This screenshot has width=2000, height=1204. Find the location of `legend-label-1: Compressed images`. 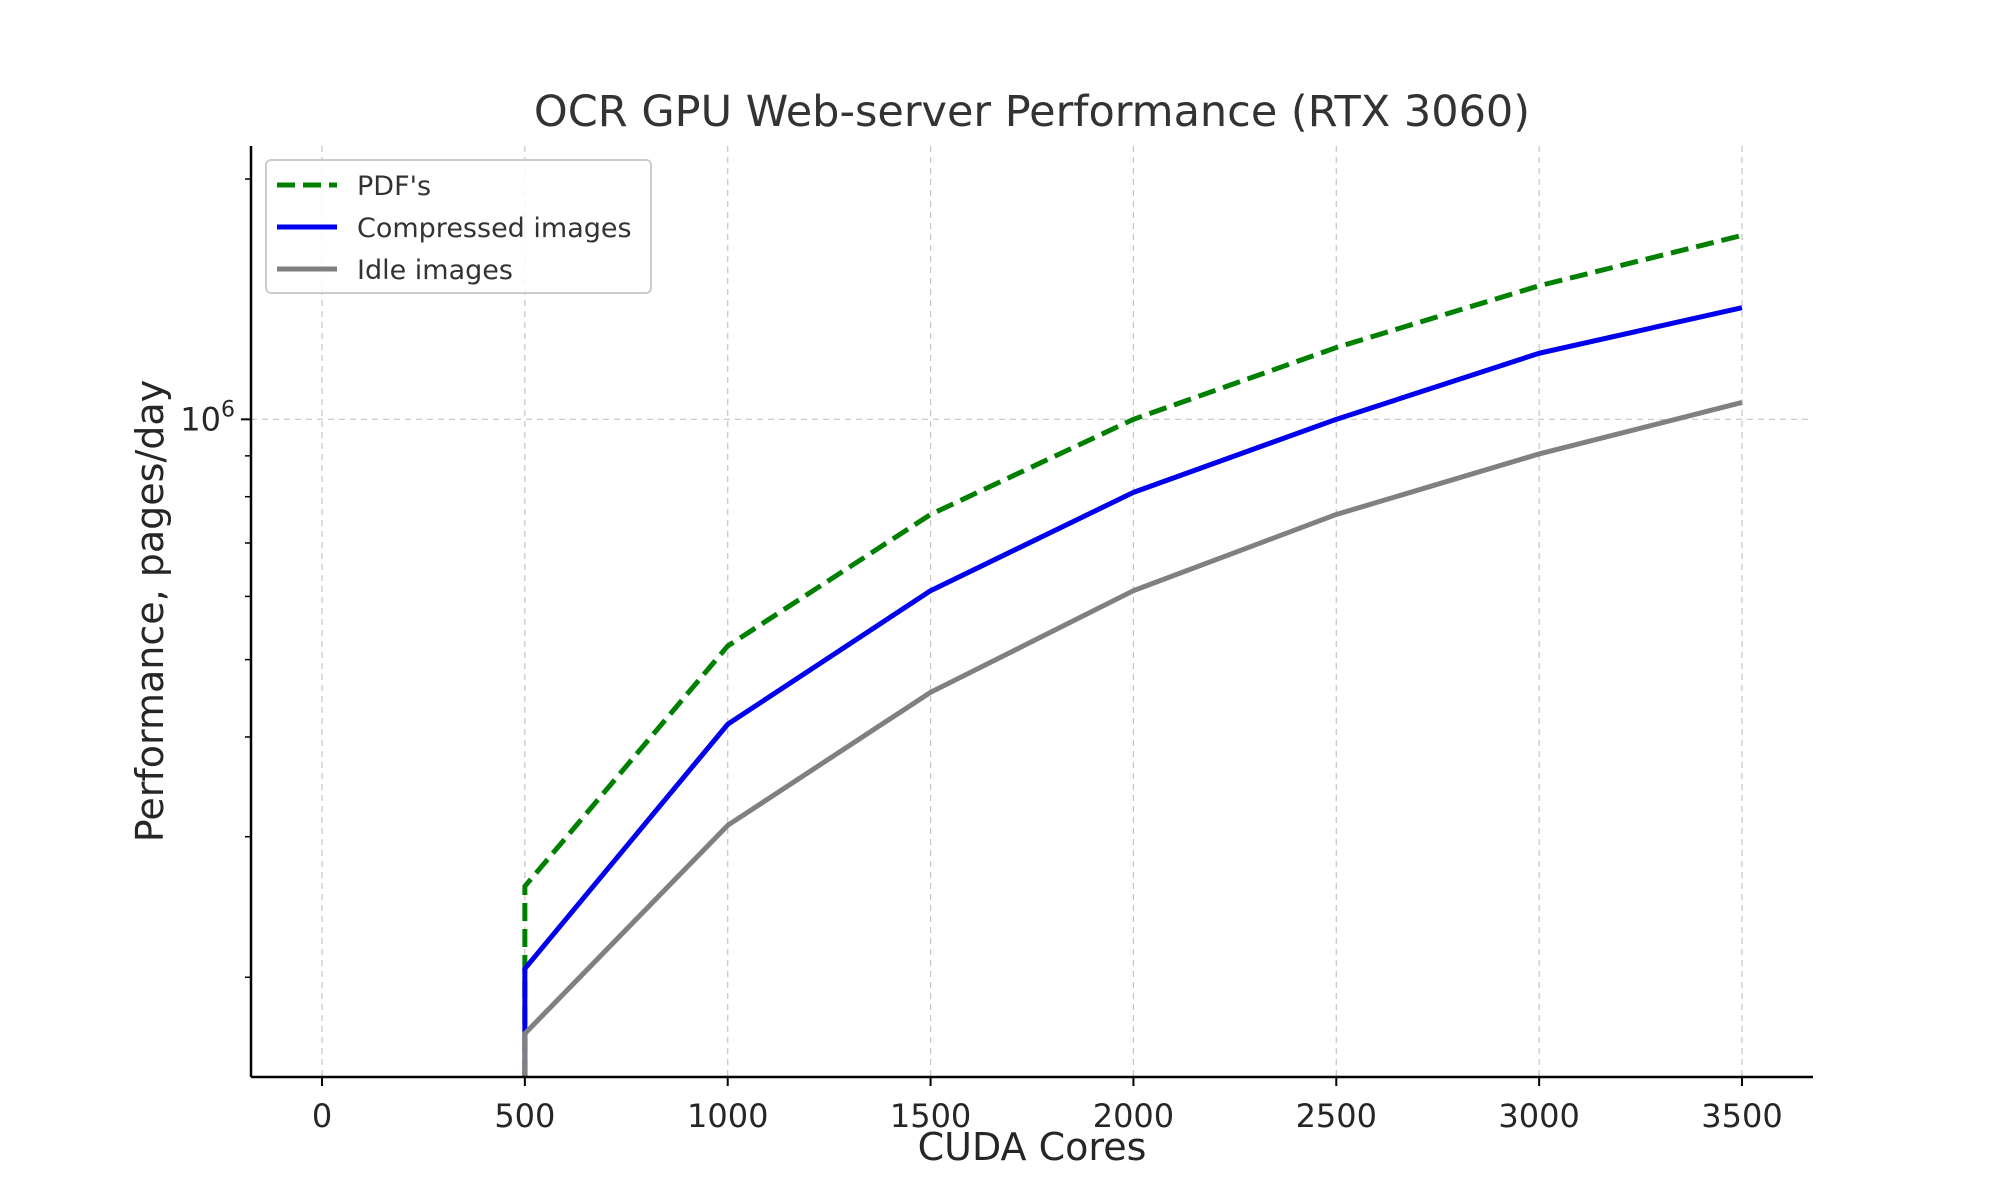

legend-label-1: Compressed images is located at coordinates (494, 228).